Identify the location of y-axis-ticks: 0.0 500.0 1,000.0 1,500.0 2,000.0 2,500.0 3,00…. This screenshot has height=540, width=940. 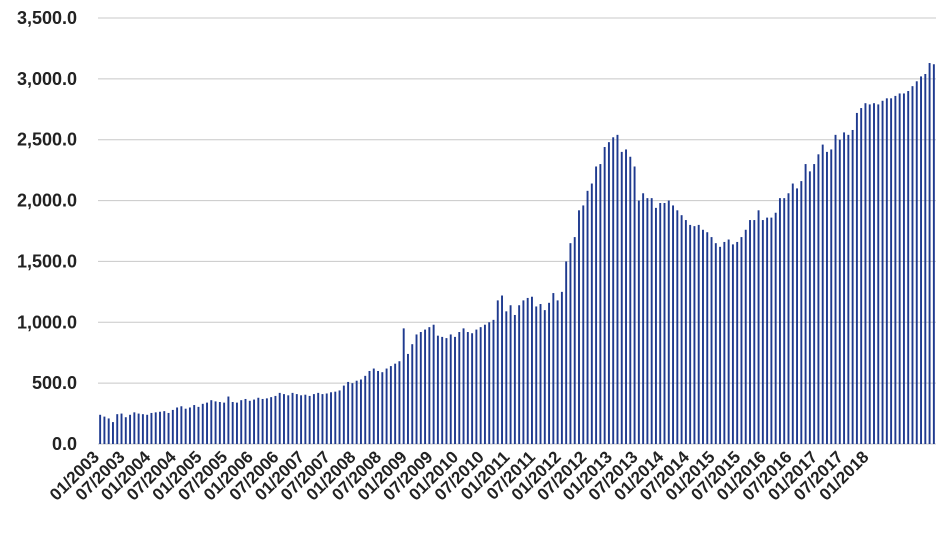
(47, 231).